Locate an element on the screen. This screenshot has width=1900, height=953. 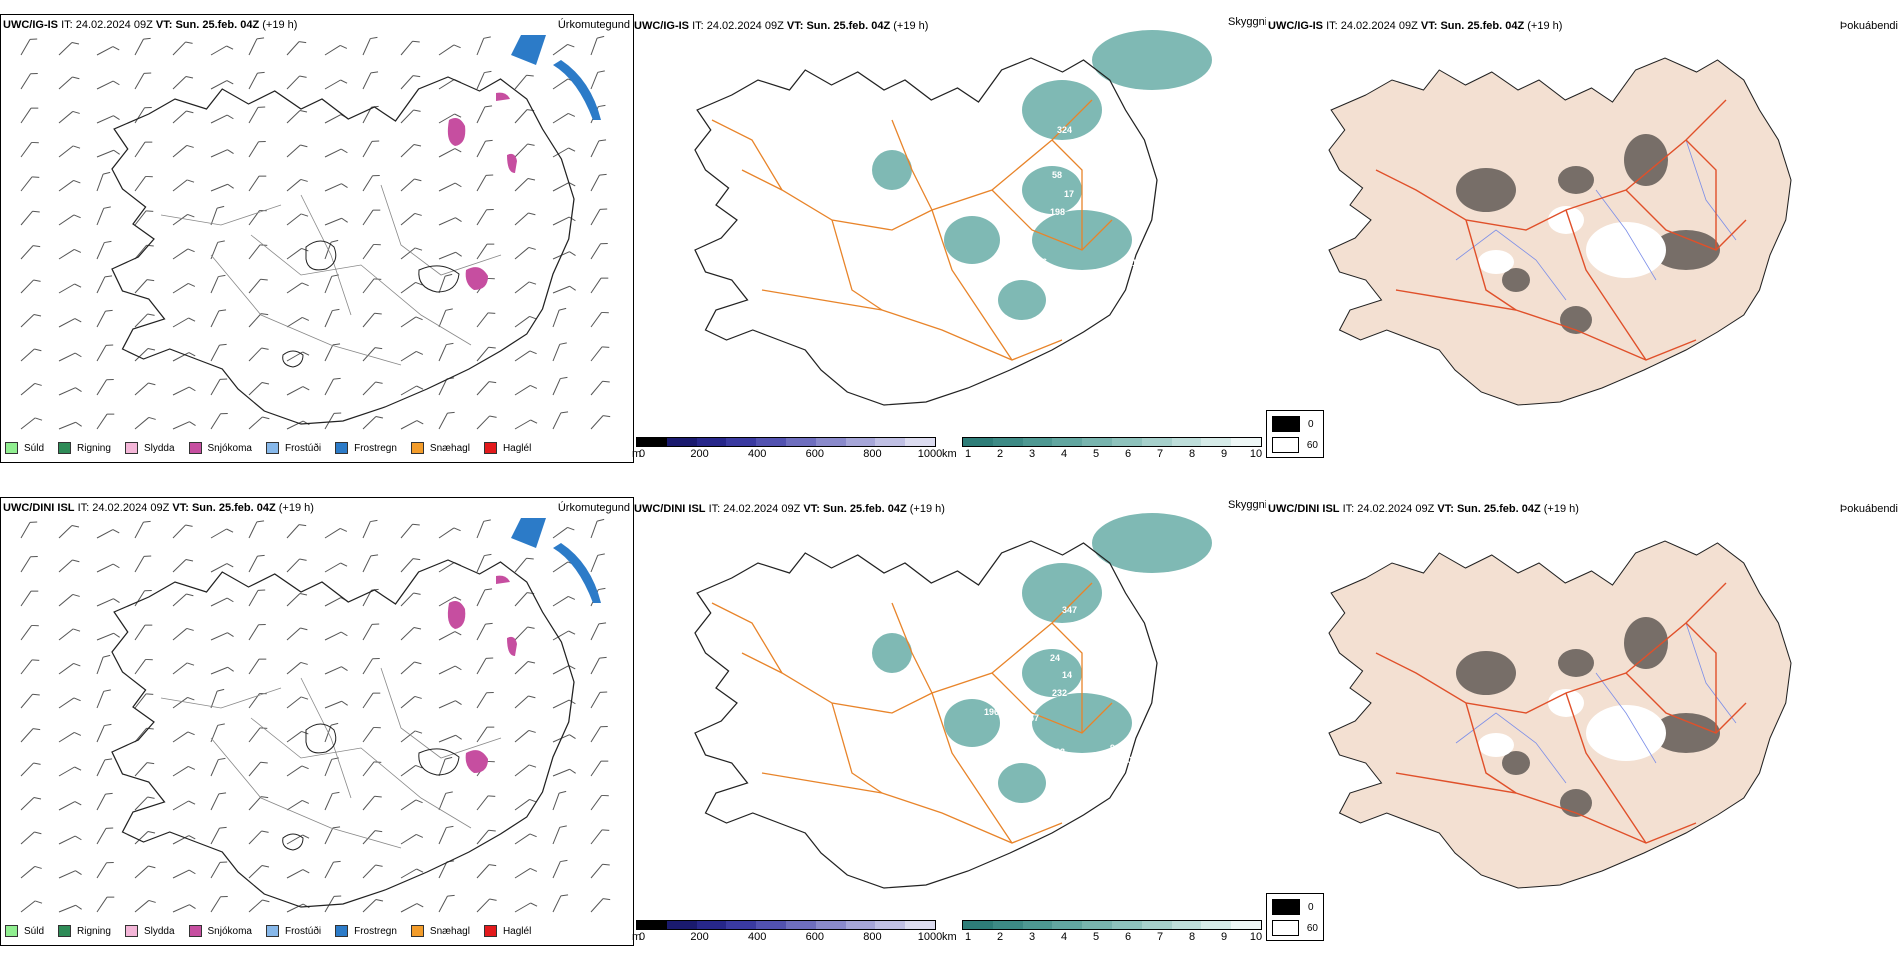
wind-barbs is located at coordinates (315, 715).